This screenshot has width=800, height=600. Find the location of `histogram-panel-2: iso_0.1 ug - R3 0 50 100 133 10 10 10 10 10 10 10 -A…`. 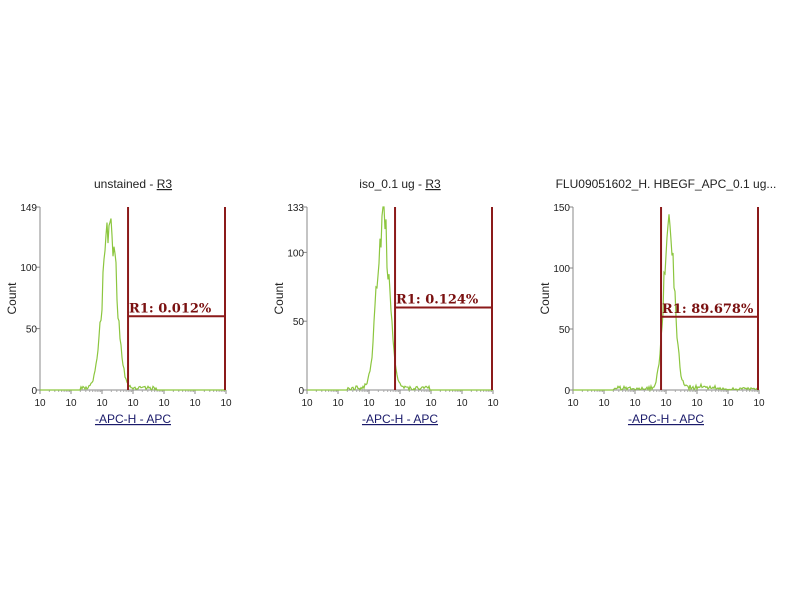

histogram-panel-2: iso_0.1 ug - R3 0 50 100 133 10 10 10 10 10 10 10 -A… is located at coordinates (385, 301).